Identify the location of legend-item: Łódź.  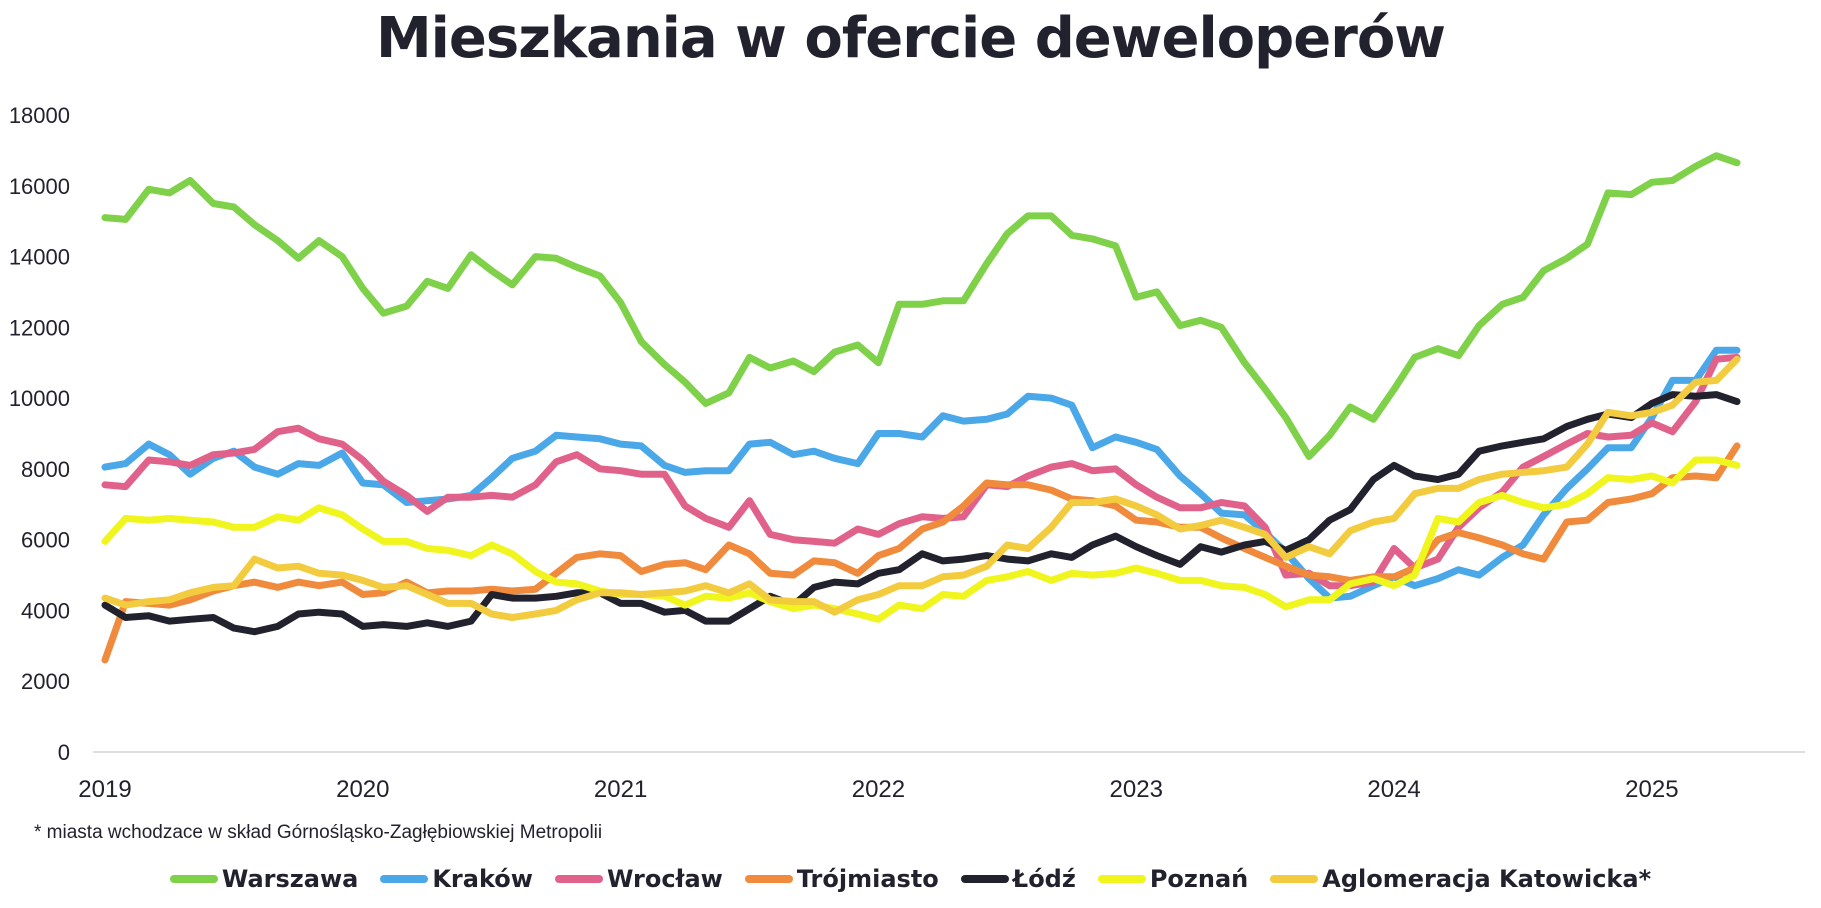
(1018, 879).